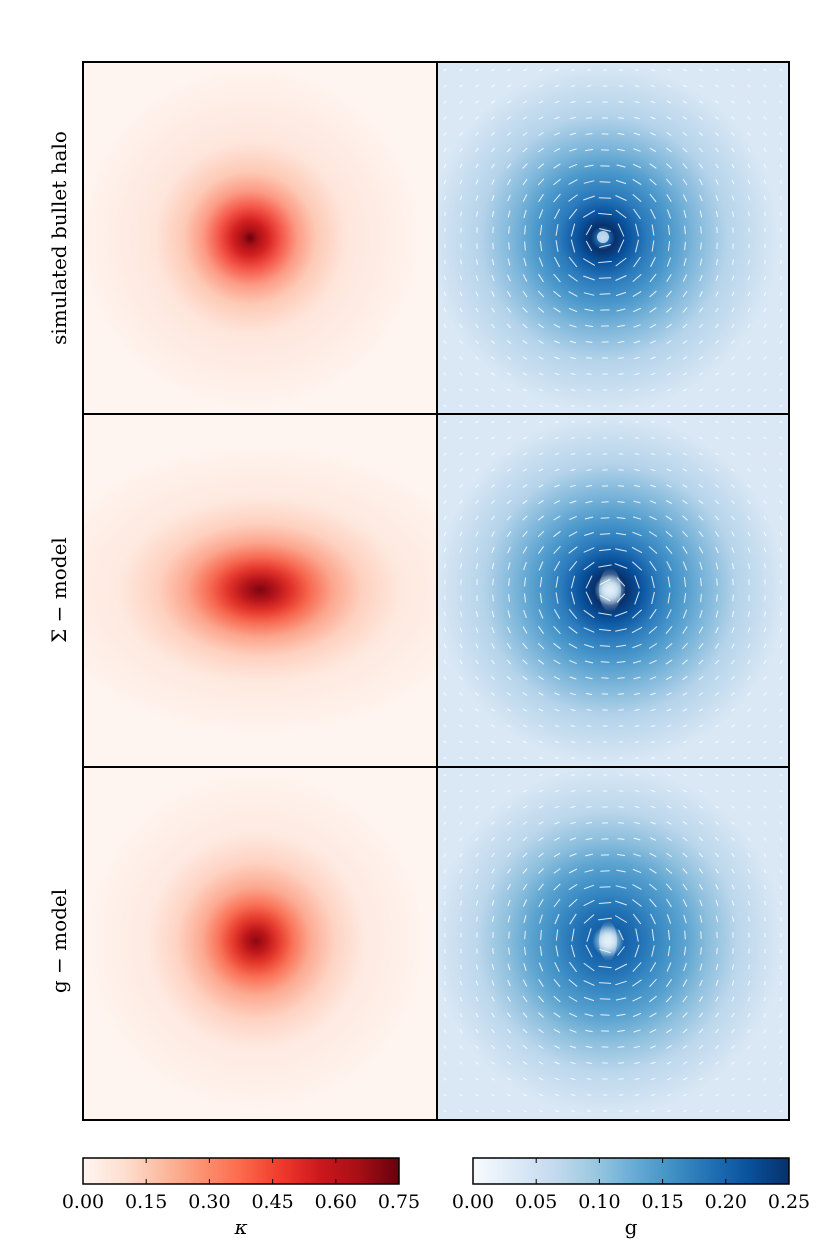 Image resolution: width=830 pixels, height=1246 pixels. What do you see at coordinates (399, 1202) in the screenshot?
I see `kappa-colorbar-tick-label: 0.75` at bounding box center [399, 1202].